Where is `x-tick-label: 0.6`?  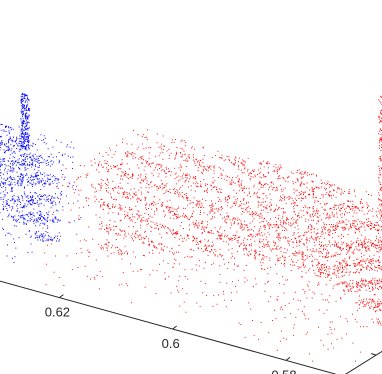 x-tick-label: 0.6 is located at coordinates (171, 343).